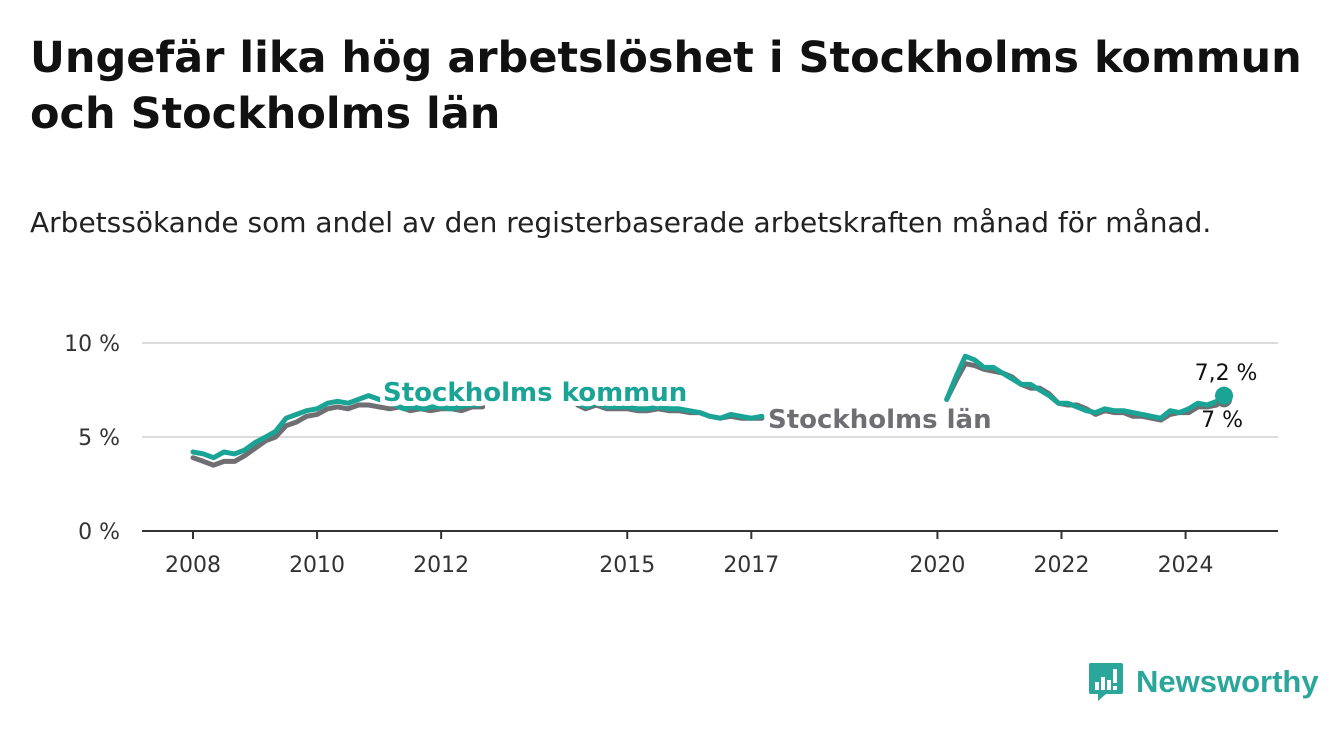 The image size is (1340, 734). I want to click on y-tick-label: 0 %, so click(99, 532).